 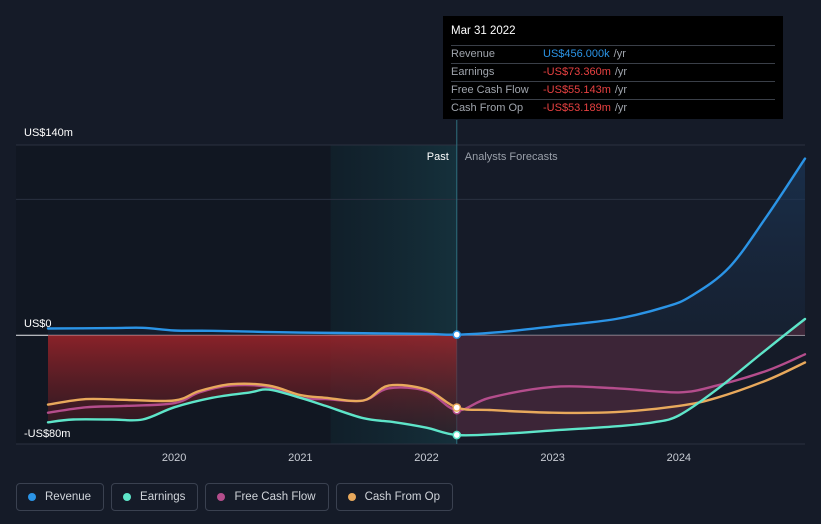 I want to click on x-axis-tick-label: 2023, so click(x=552, y=458).